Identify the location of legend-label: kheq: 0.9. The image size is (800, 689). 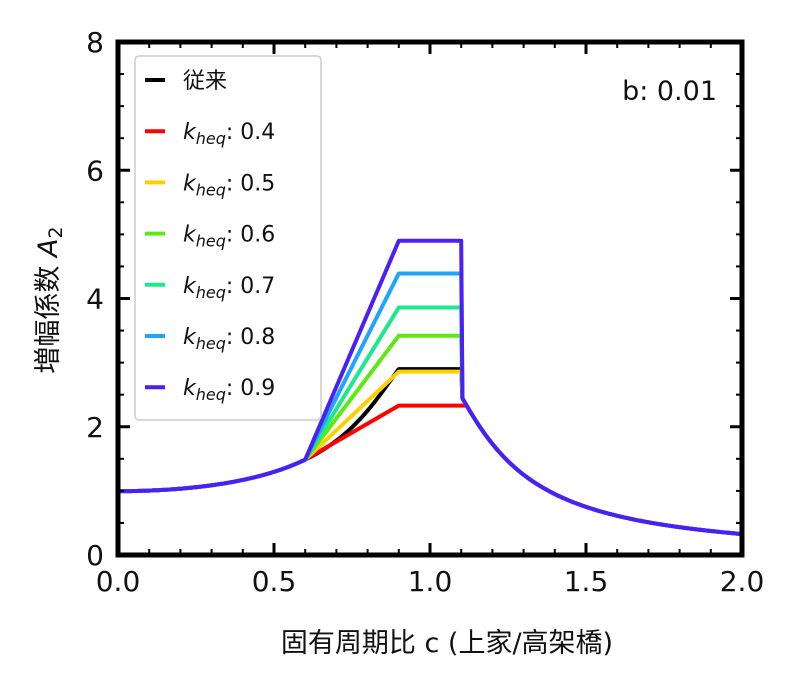
(229, 390).